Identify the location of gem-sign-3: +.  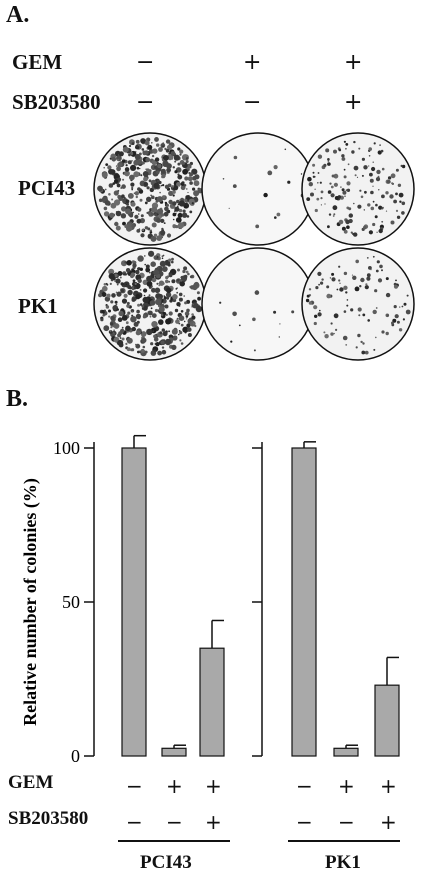
(353, 62).